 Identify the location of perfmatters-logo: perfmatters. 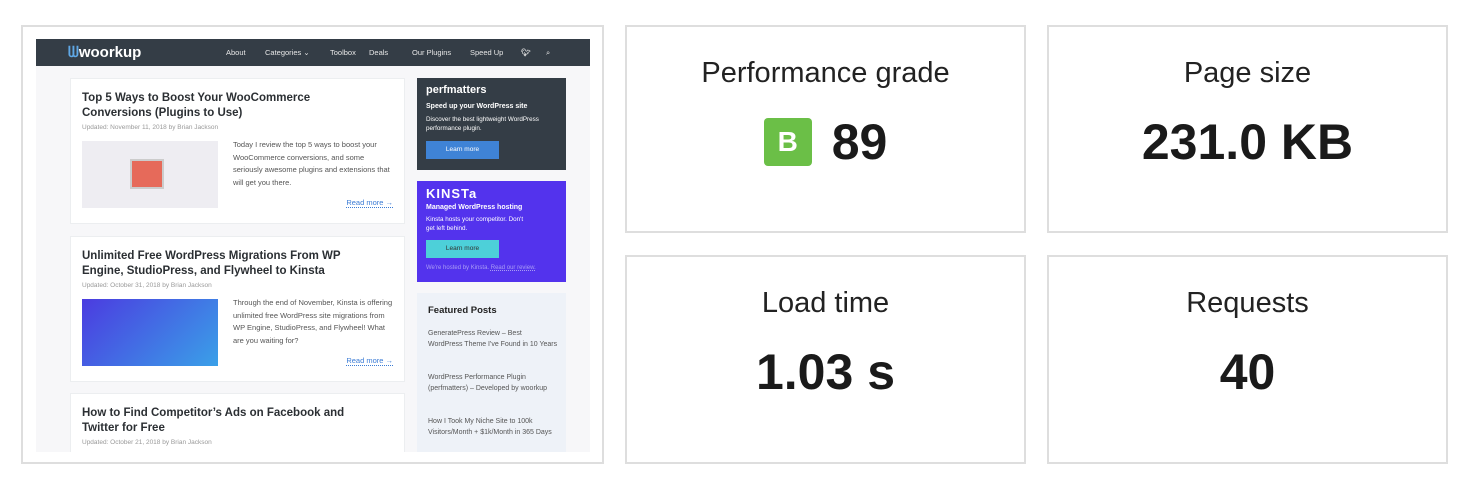
(456, 90).